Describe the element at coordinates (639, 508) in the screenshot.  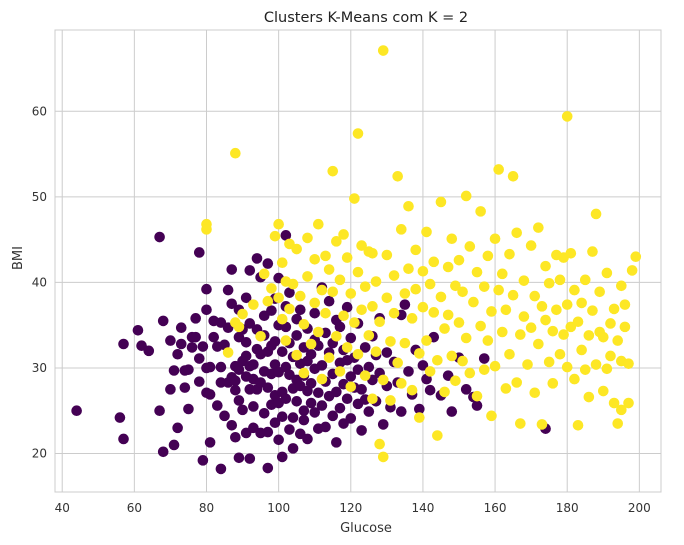
I see `x-tick-label: 200` at that location.